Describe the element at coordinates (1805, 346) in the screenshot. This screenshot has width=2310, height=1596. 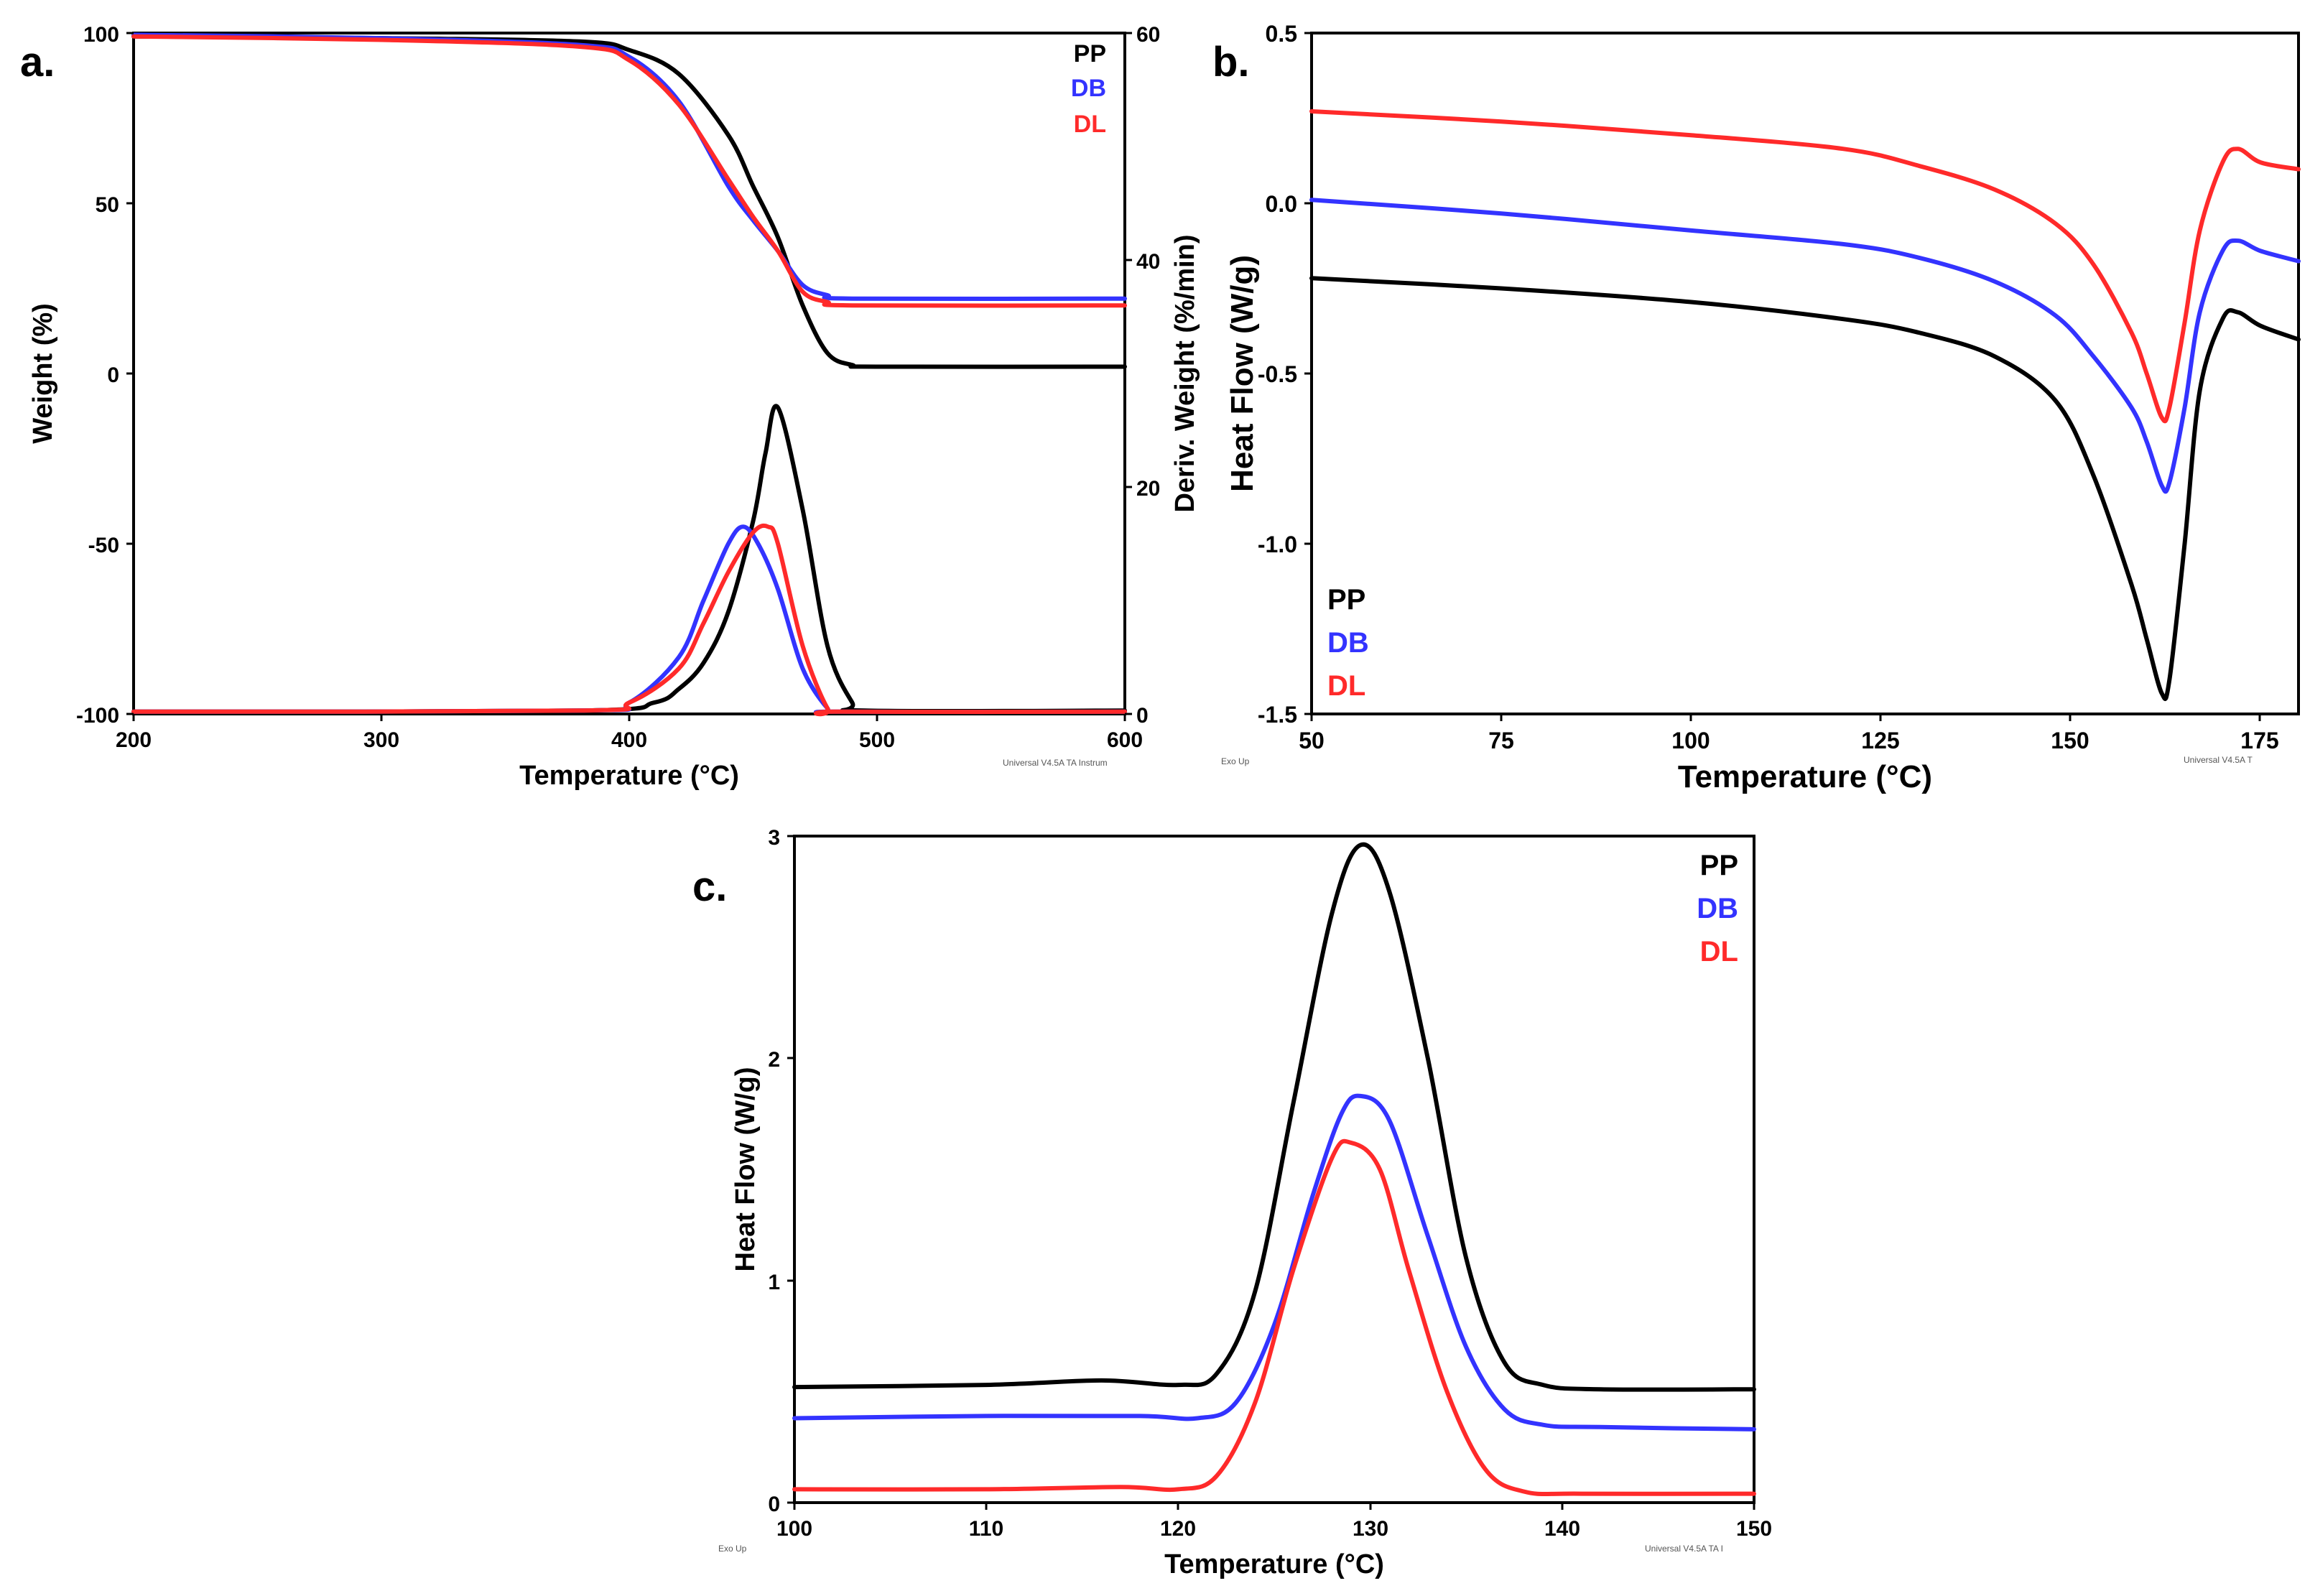
I see `panel-b-series-db` at that location.